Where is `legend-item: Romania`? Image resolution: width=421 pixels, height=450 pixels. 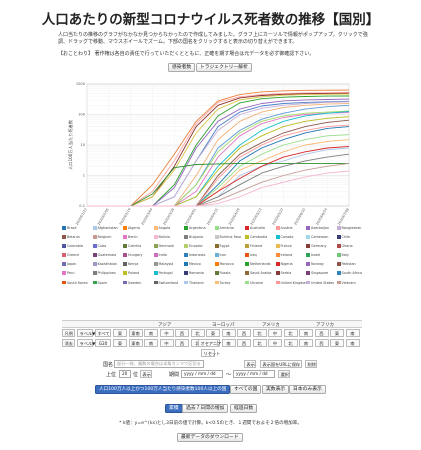 legend-item: Romania is located at coordinates (194, 273).